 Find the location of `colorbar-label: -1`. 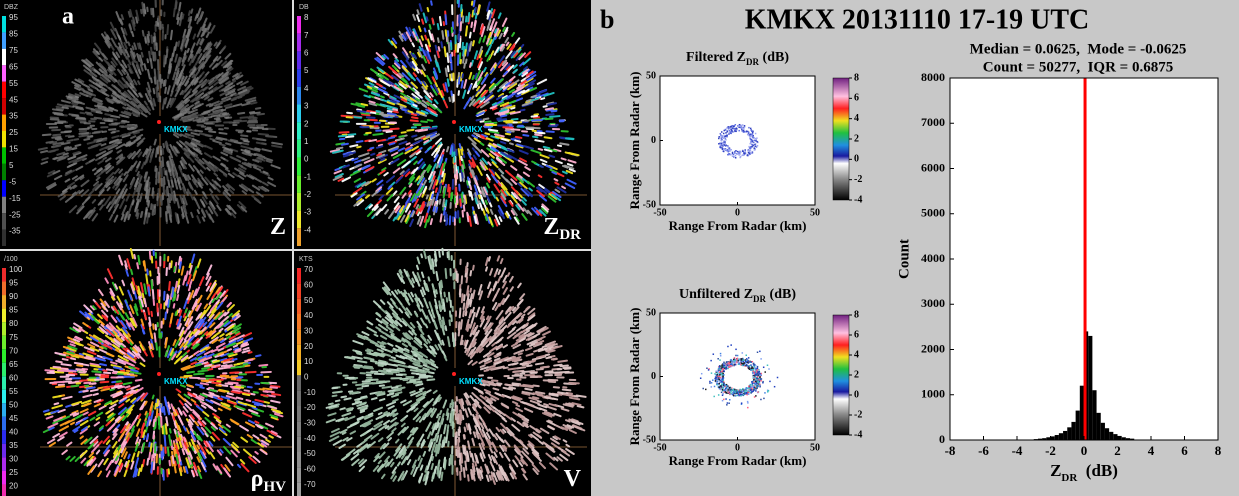

colorbar-label: -1 is located at coordinates (308, 176).